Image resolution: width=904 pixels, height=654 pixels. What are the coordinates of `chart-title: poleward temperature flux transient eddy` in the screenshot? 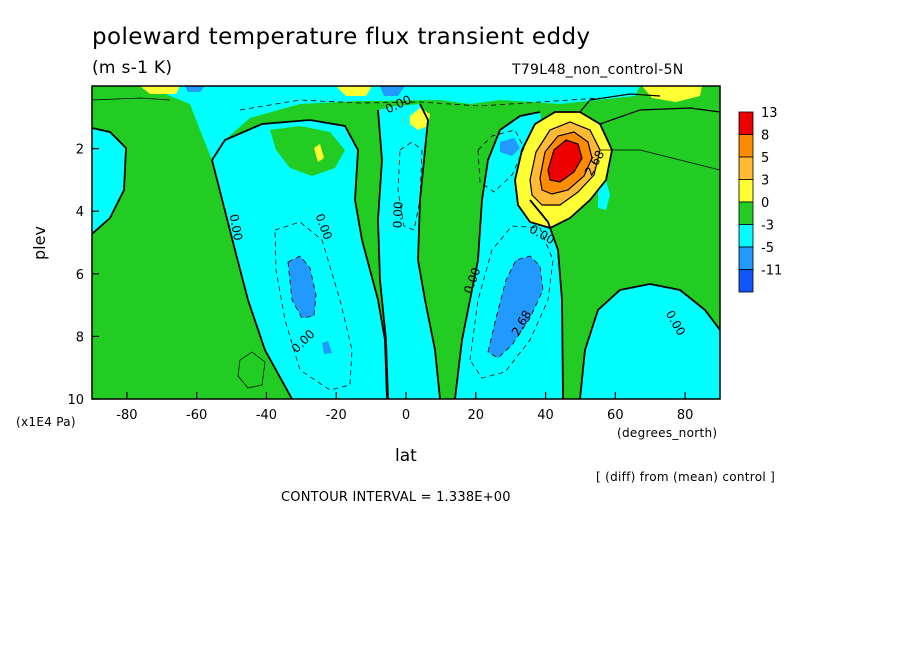 It's located at (341, 37).